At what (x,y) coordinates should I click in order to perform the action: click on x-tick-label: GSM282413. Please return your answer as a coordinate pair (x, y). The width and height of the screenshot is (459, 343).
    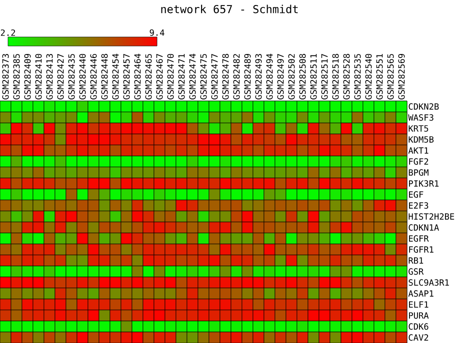
    Looking at the image, I should click on (49, 77).